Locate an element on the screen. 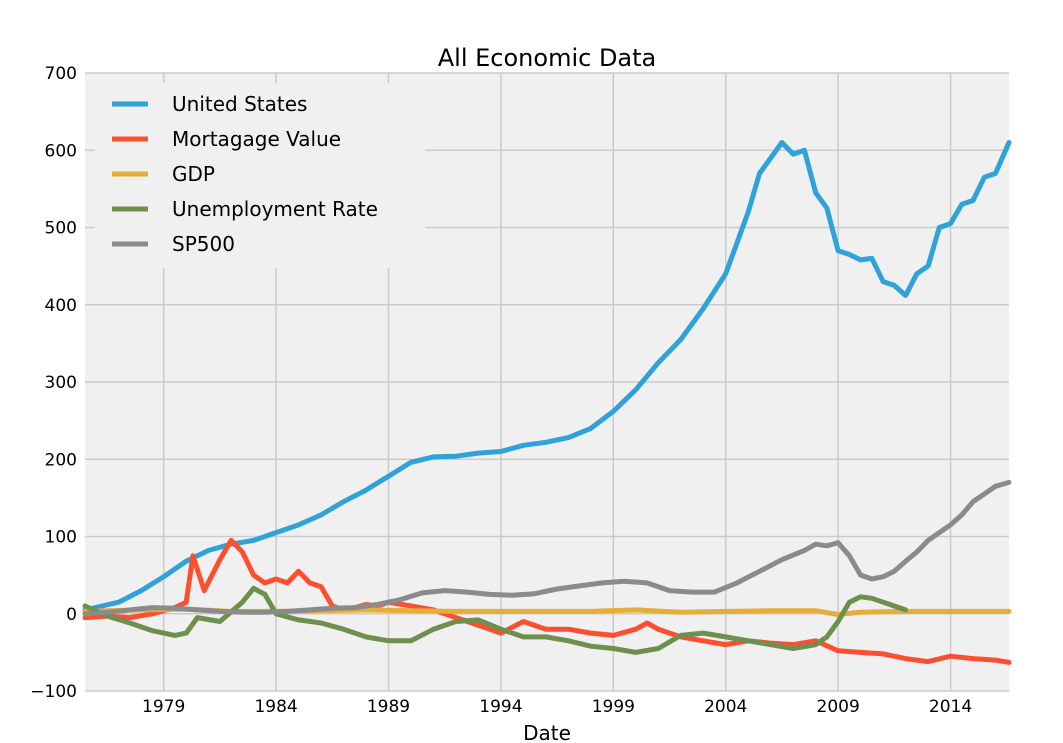  x-tick-label: 2004 is located at coordinates (725, 707).